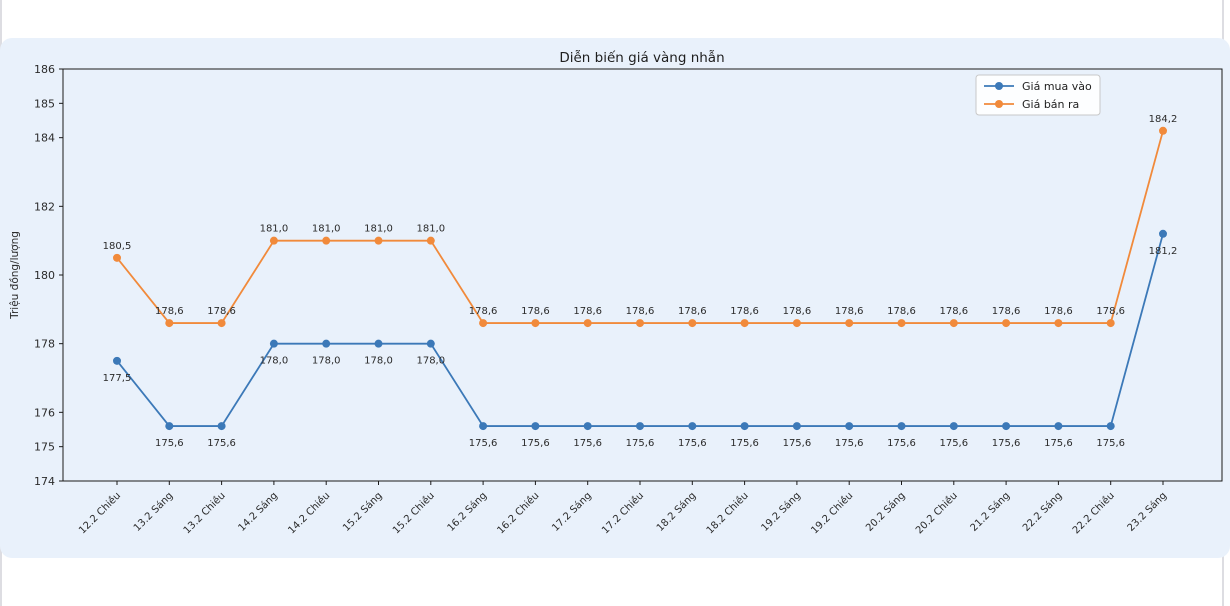 This screenshot has height=606, width=1230. What do you see at coordinates (362, 512) in the screenshot?
I see `x-tick-label: 15.2 Sáng` at bounding box center [362, 512].